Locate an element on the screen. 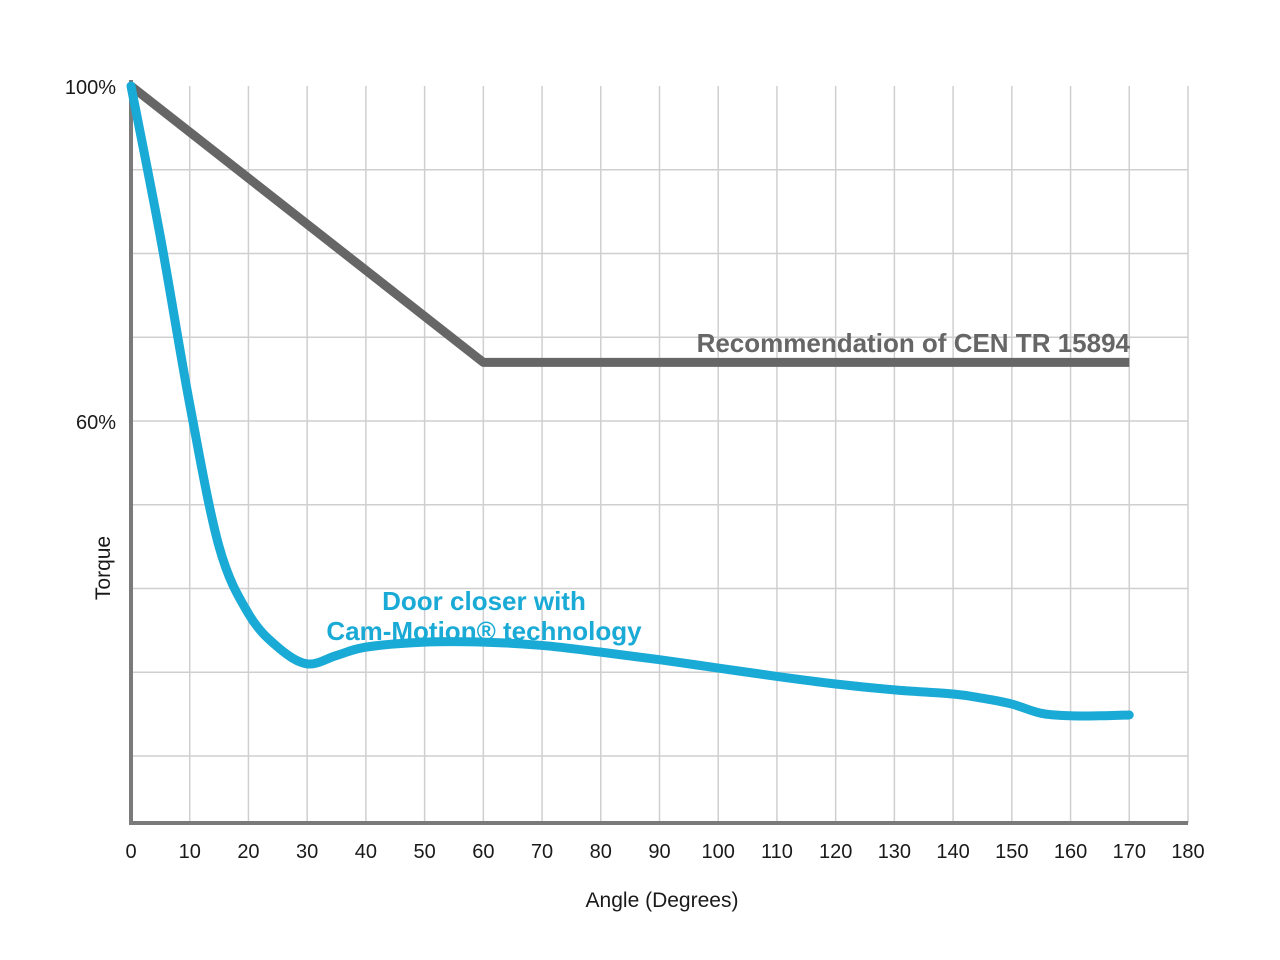  y-tick-label-100: 100% is located at coordinates (90, 88).